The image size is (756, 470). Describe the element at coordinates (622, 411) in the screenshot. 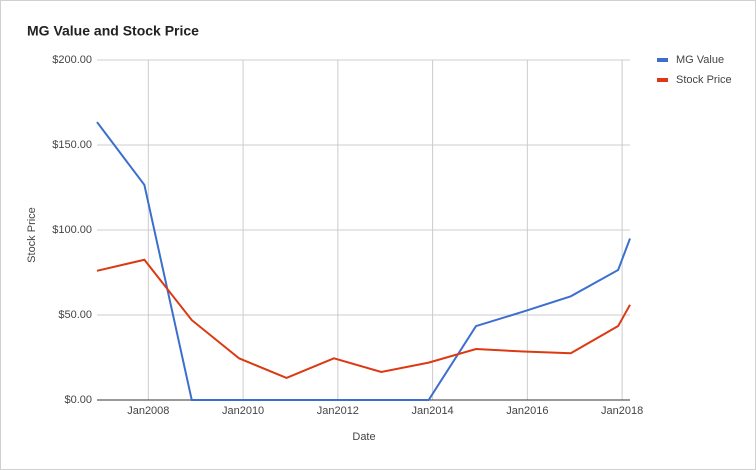

I see `x-tick-label: Jan2018` at that location.